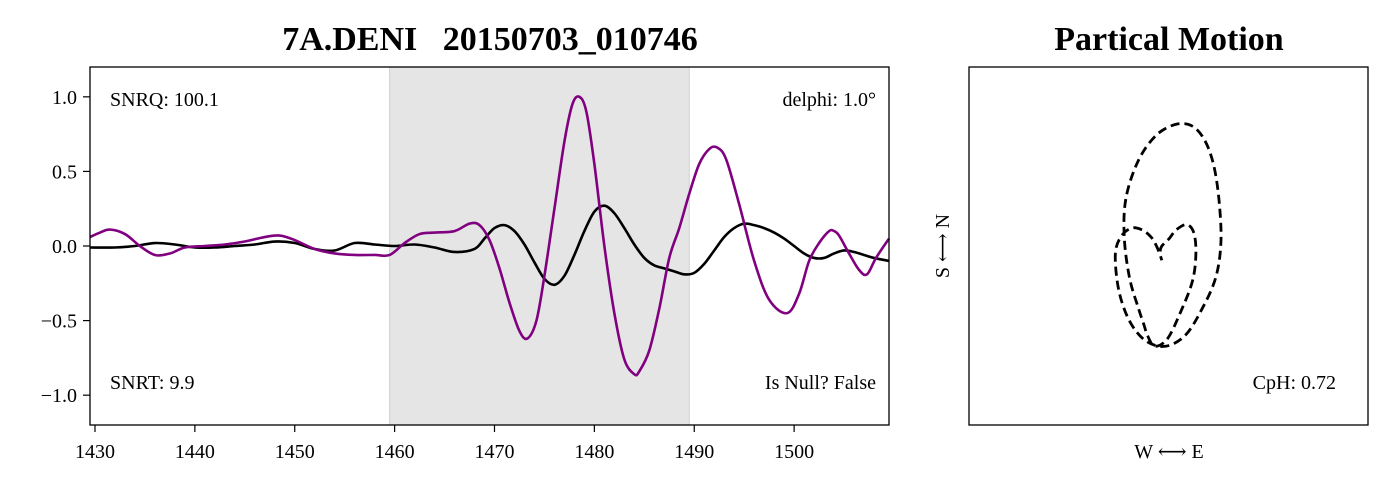  I want to click on motion-title: Partical Motion, so click(1169, 39).